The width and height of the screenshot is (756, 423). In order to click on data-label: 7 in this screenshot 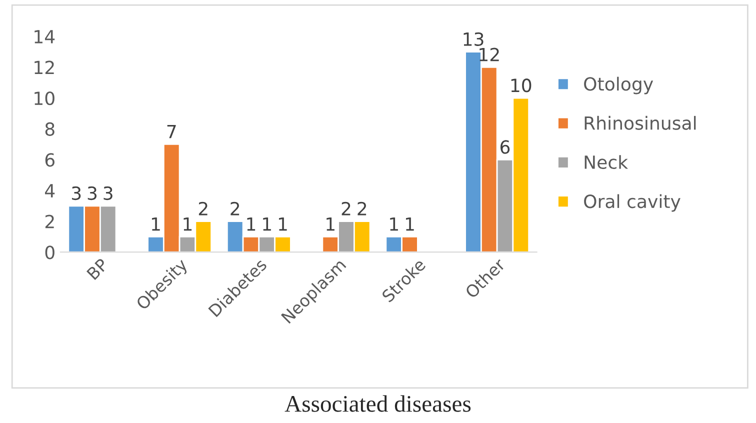, I will do `click(171, 131)`.